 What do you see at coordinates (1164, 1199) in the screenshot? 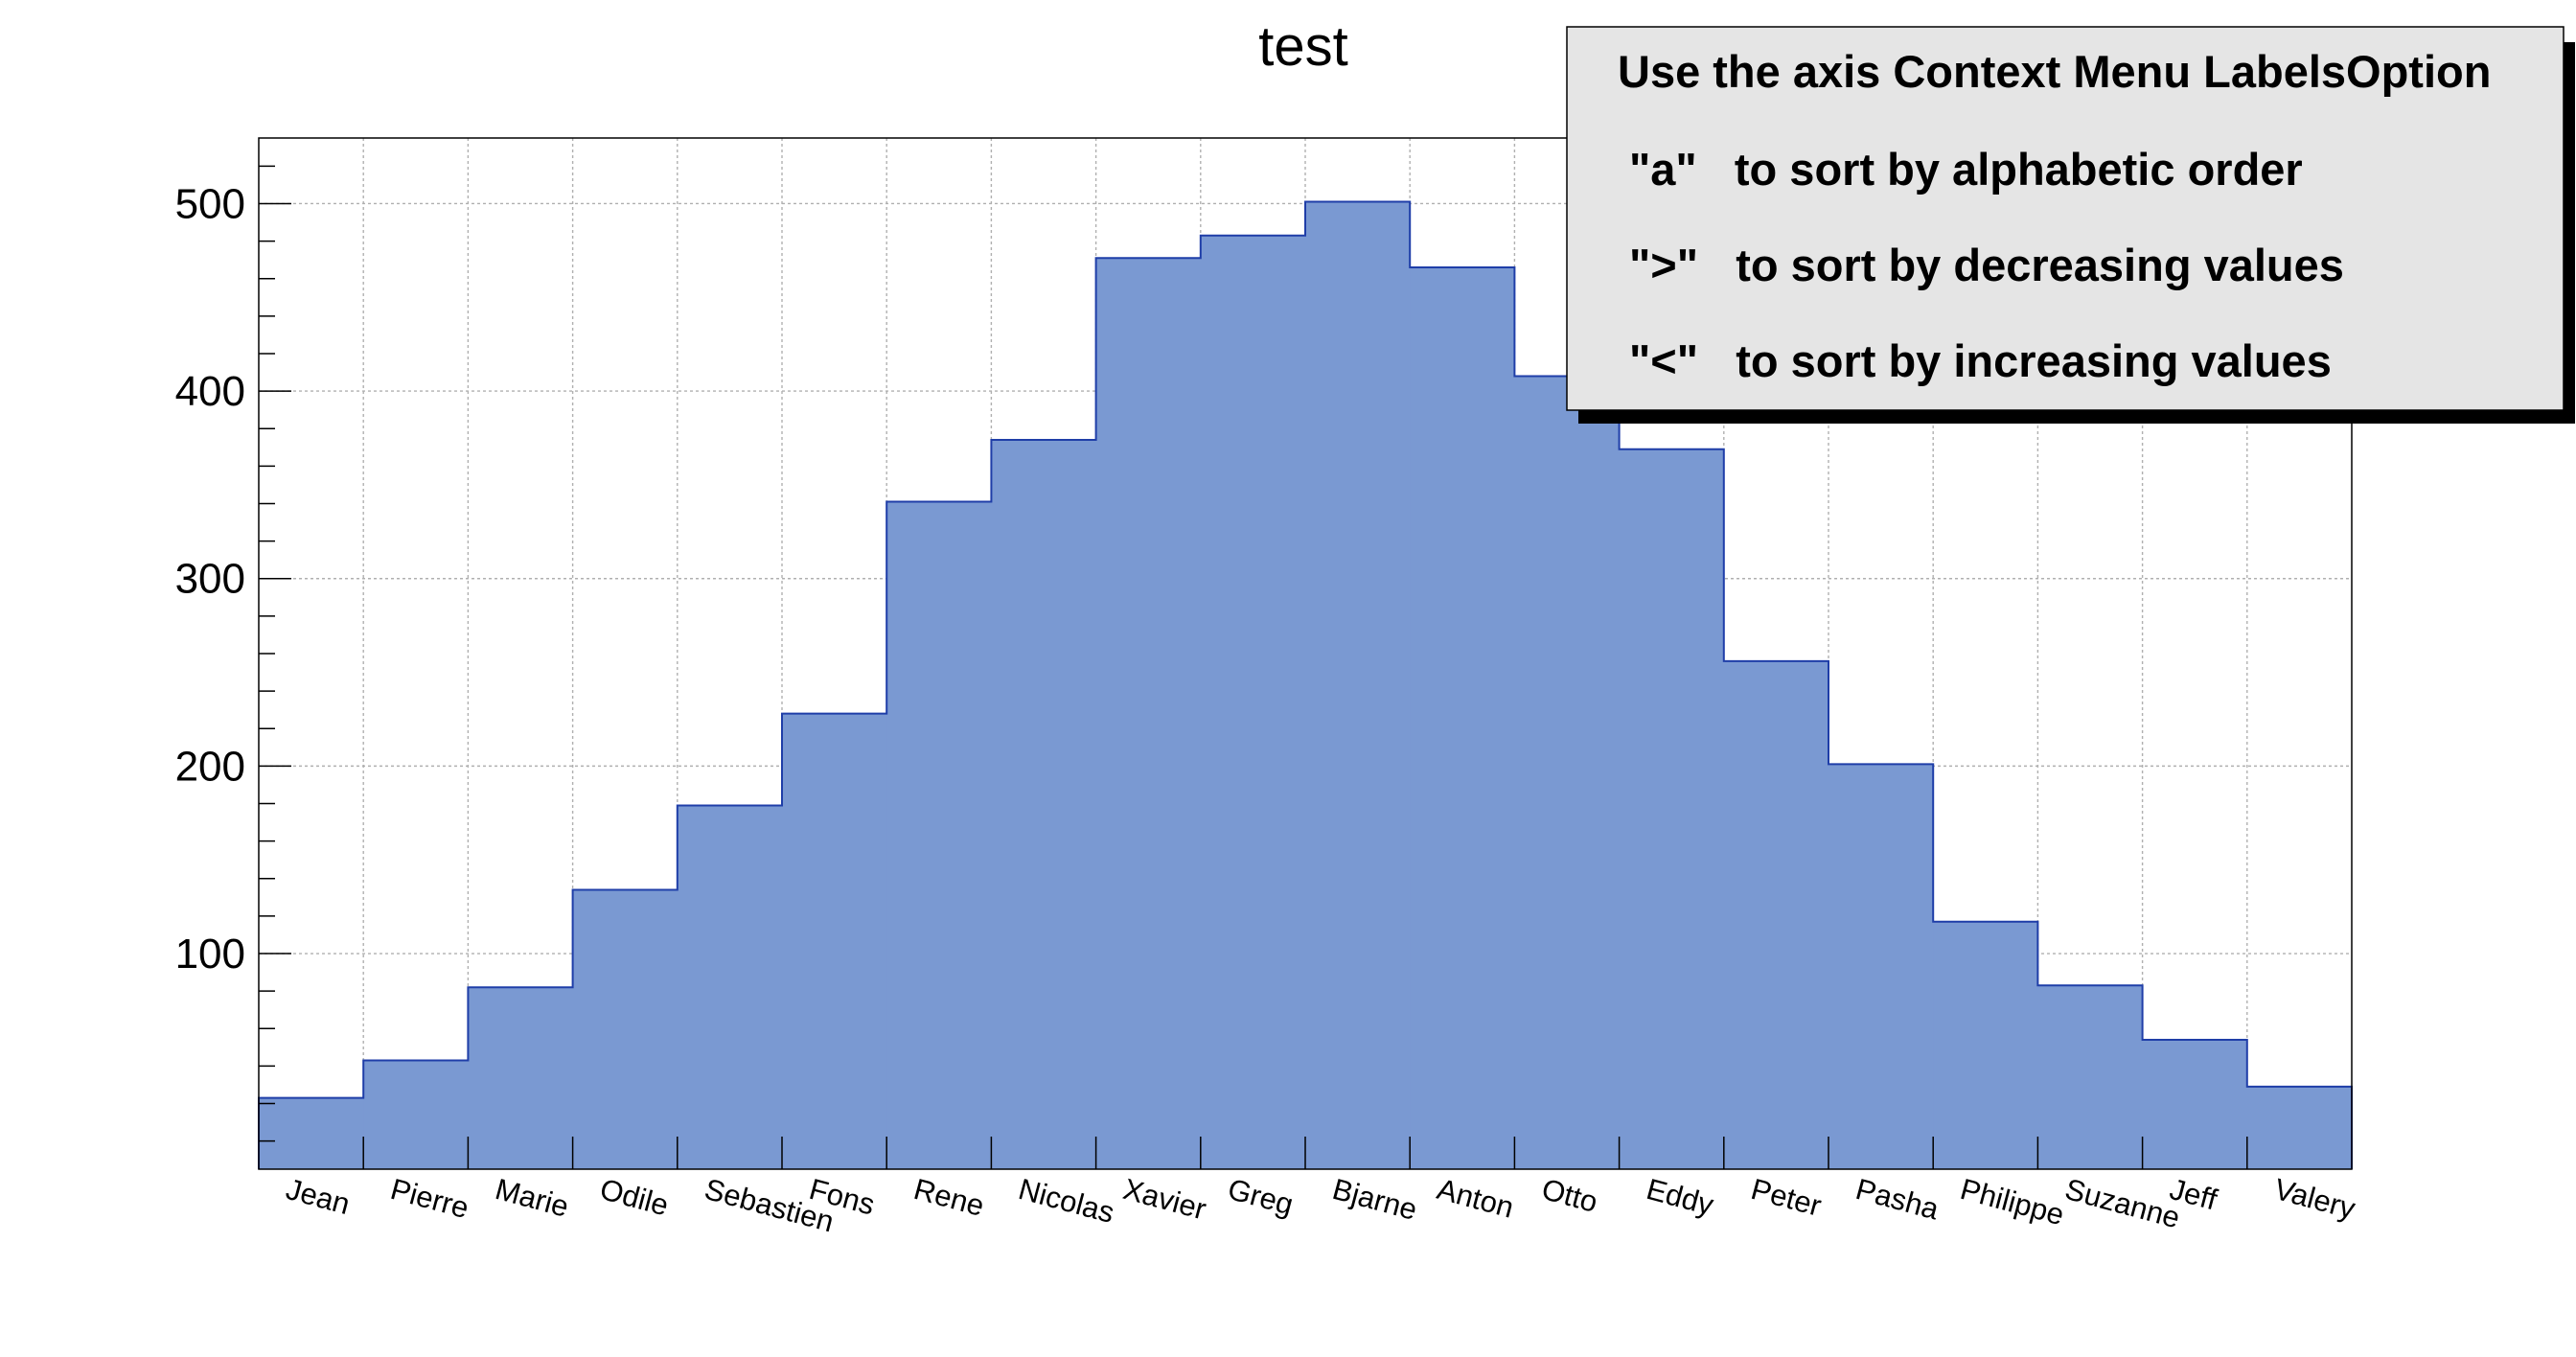
I see `x-tick-label: Xavier` at bounding box center [1164, 1199].